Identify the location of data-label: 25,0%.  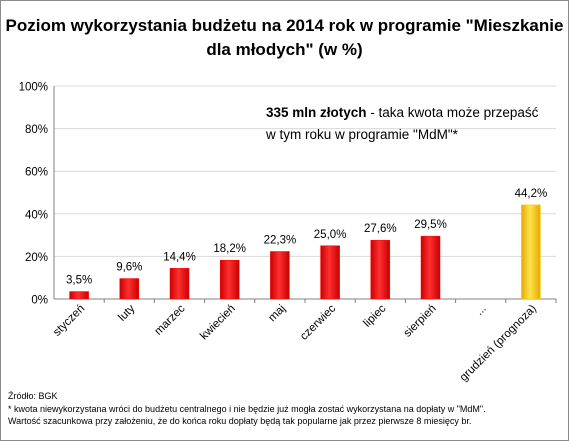
(330, 235).